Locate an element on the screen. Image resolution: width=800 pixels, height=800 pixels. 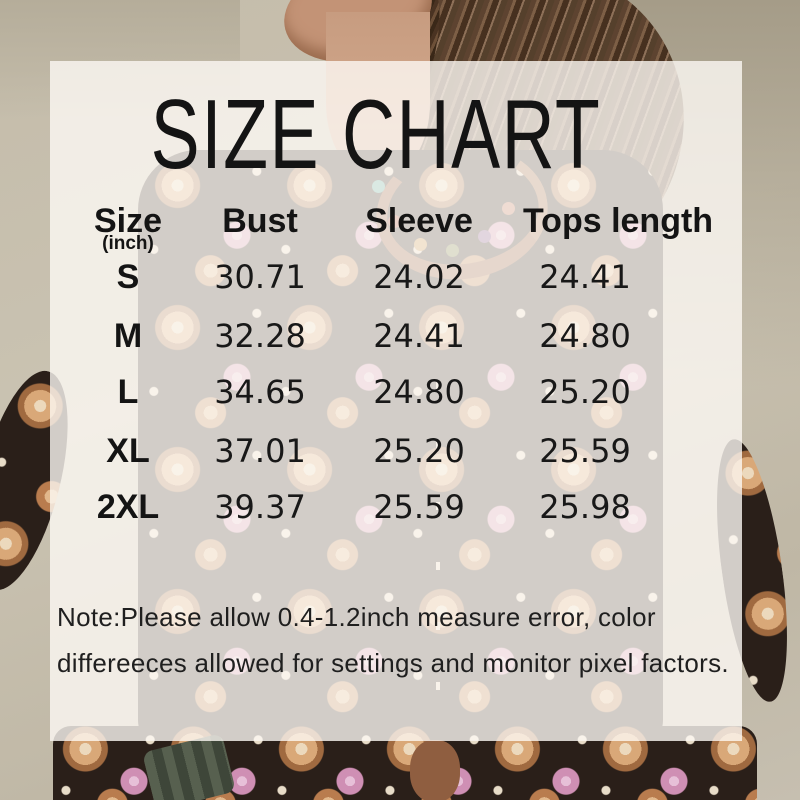
sleeve-value: 24.41 is located at coordinates (419, 336).